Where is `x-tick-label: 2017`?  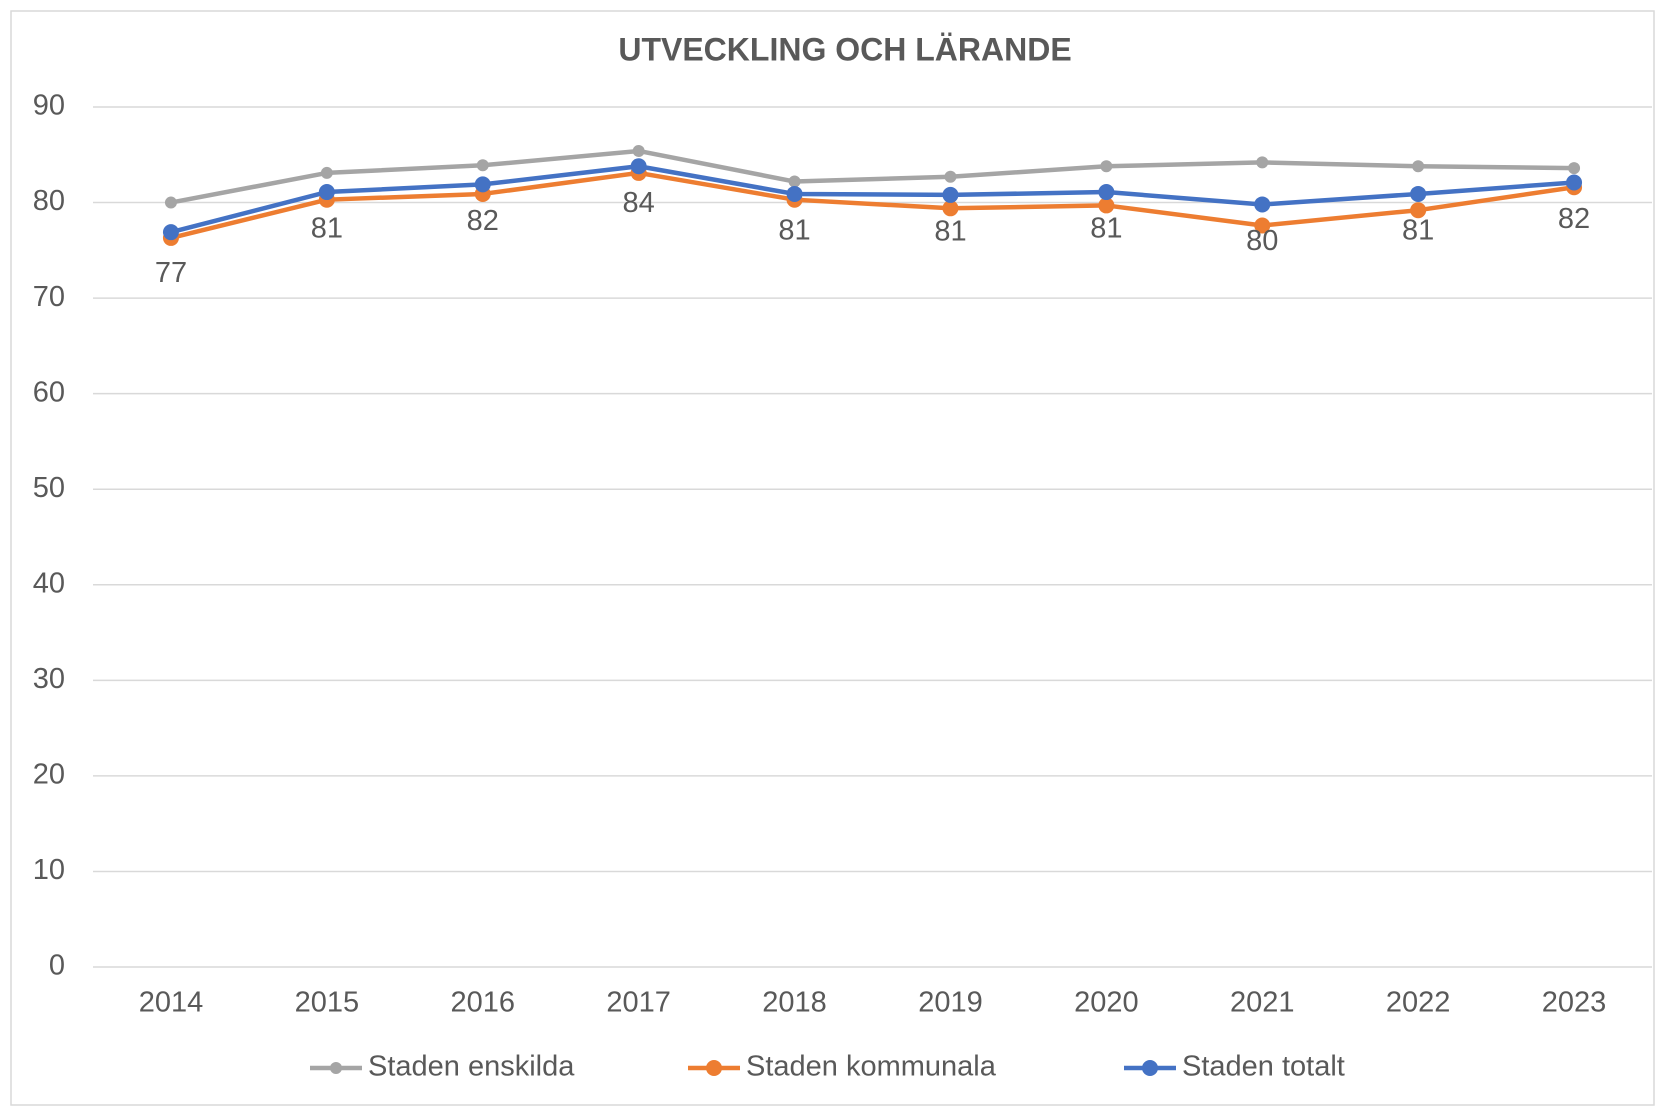
x-tick-label: 2017 is located at coordinates (638, 1003).